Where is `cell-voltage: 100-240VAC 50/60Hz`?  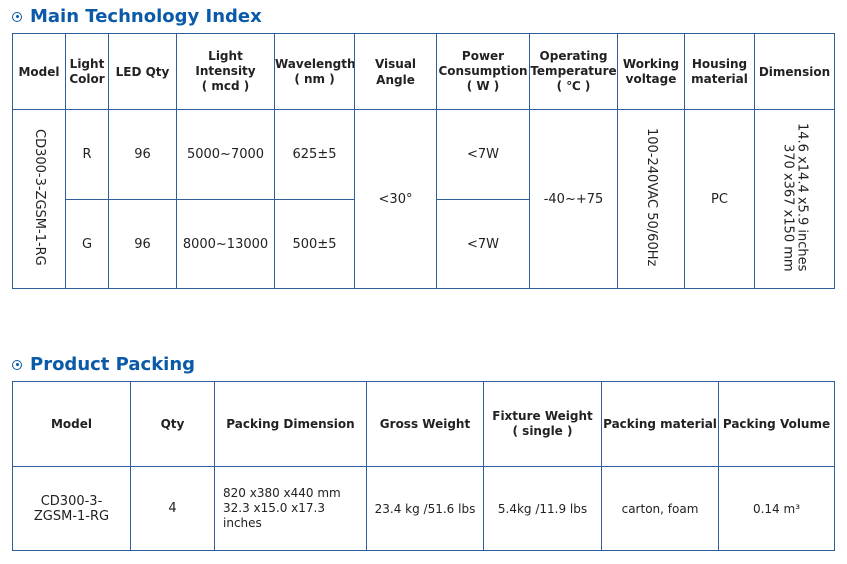
cell-voltage: 100-240VAC 50/60Hz is located at coordinates (651, 199).